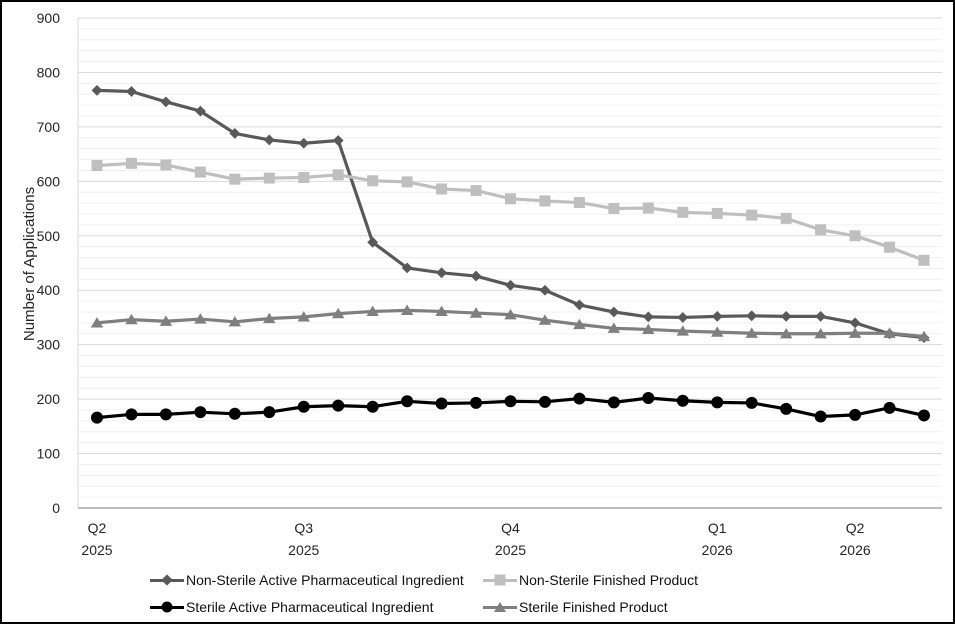 The width and height of the screenshot is (955, 624). Describe the element at coordinates (49, 72) in the screenshot. I see `y-tick-label: 800` at that location.